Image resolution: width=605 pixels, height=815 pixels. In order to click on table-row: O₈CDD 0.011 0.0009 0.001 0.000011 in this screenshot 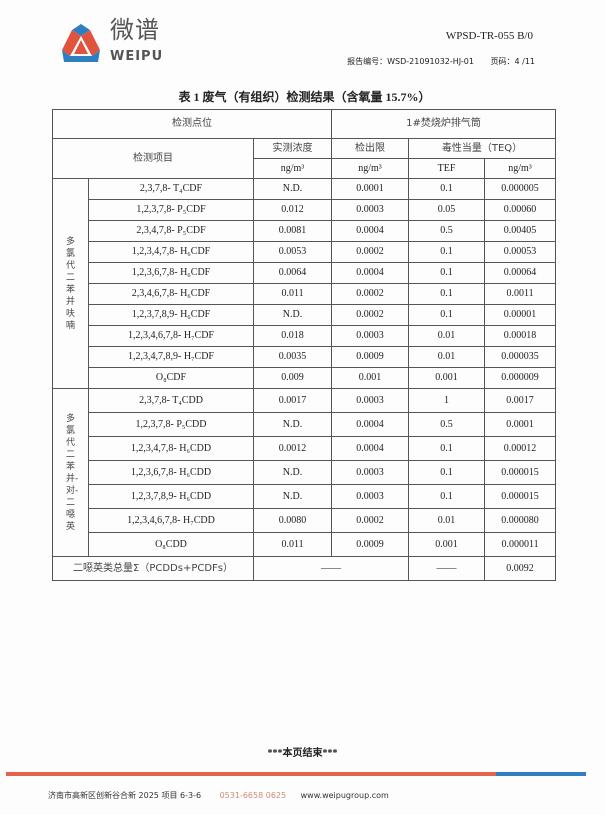, I will do `click(305, 544)`.